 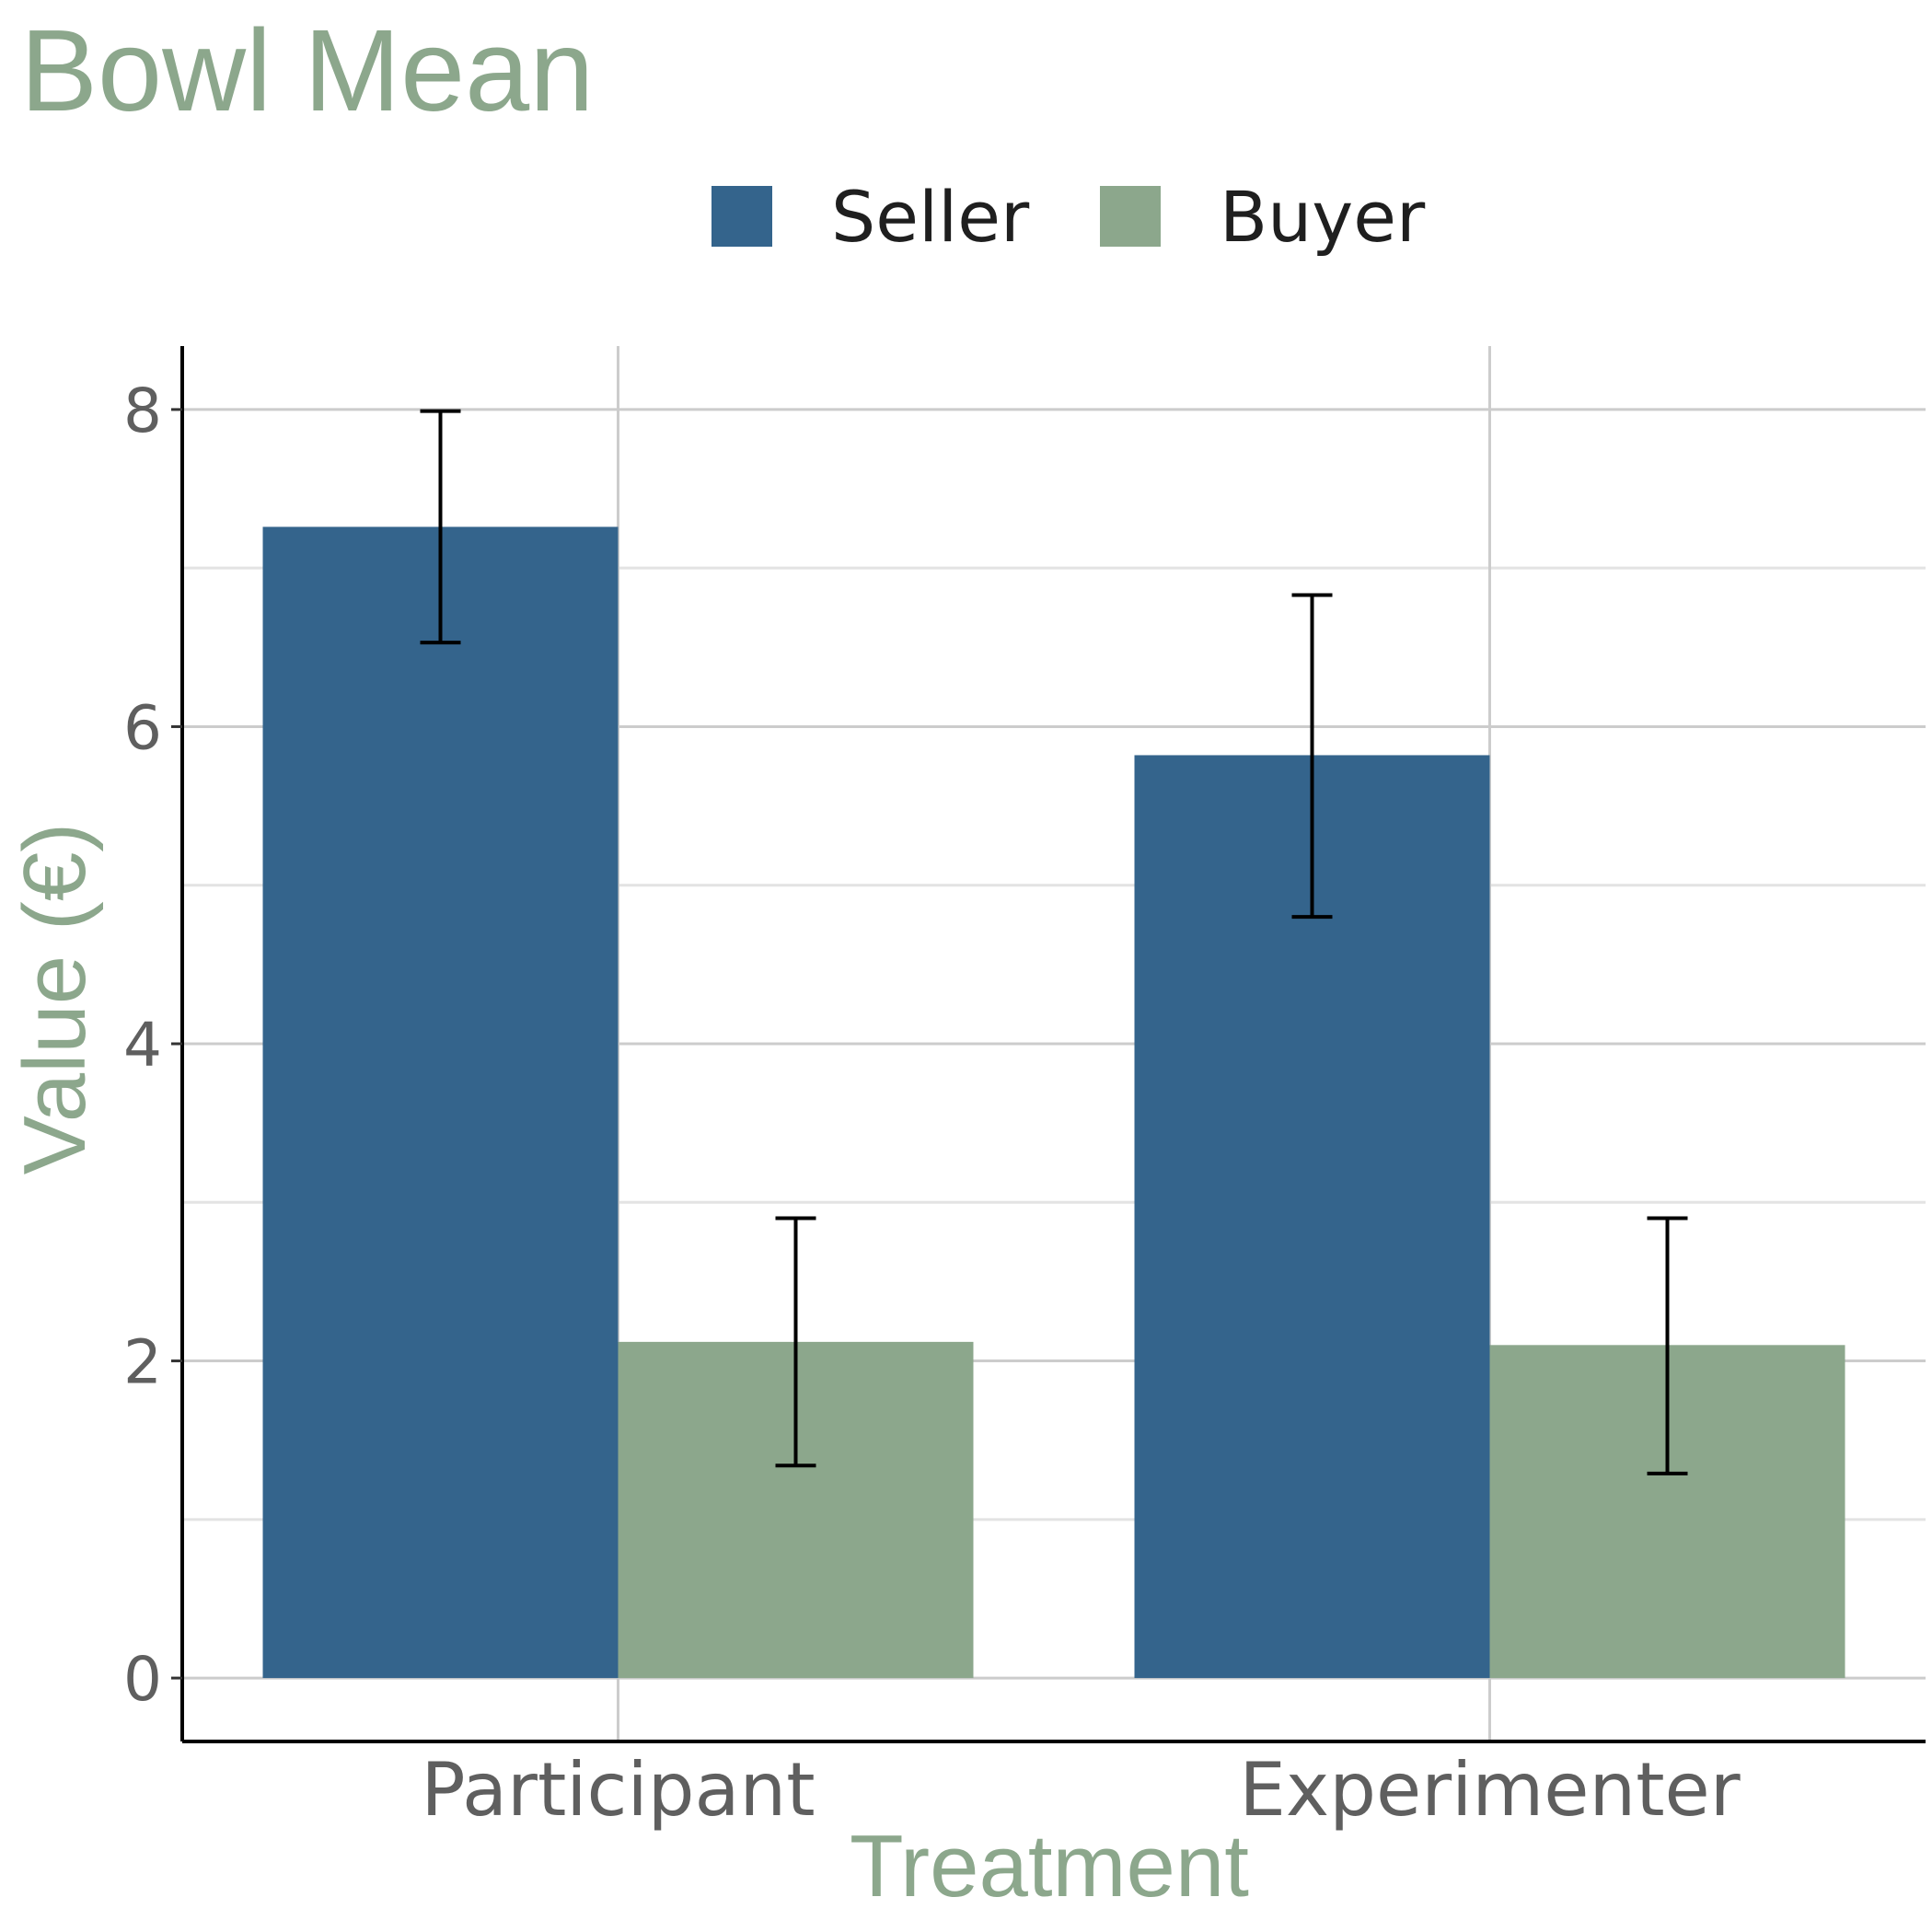 What do you see at coordinates (1068, 217) in the screenshot?
I see `legend: Seller Buyer` at bounding box center [1068, 217].